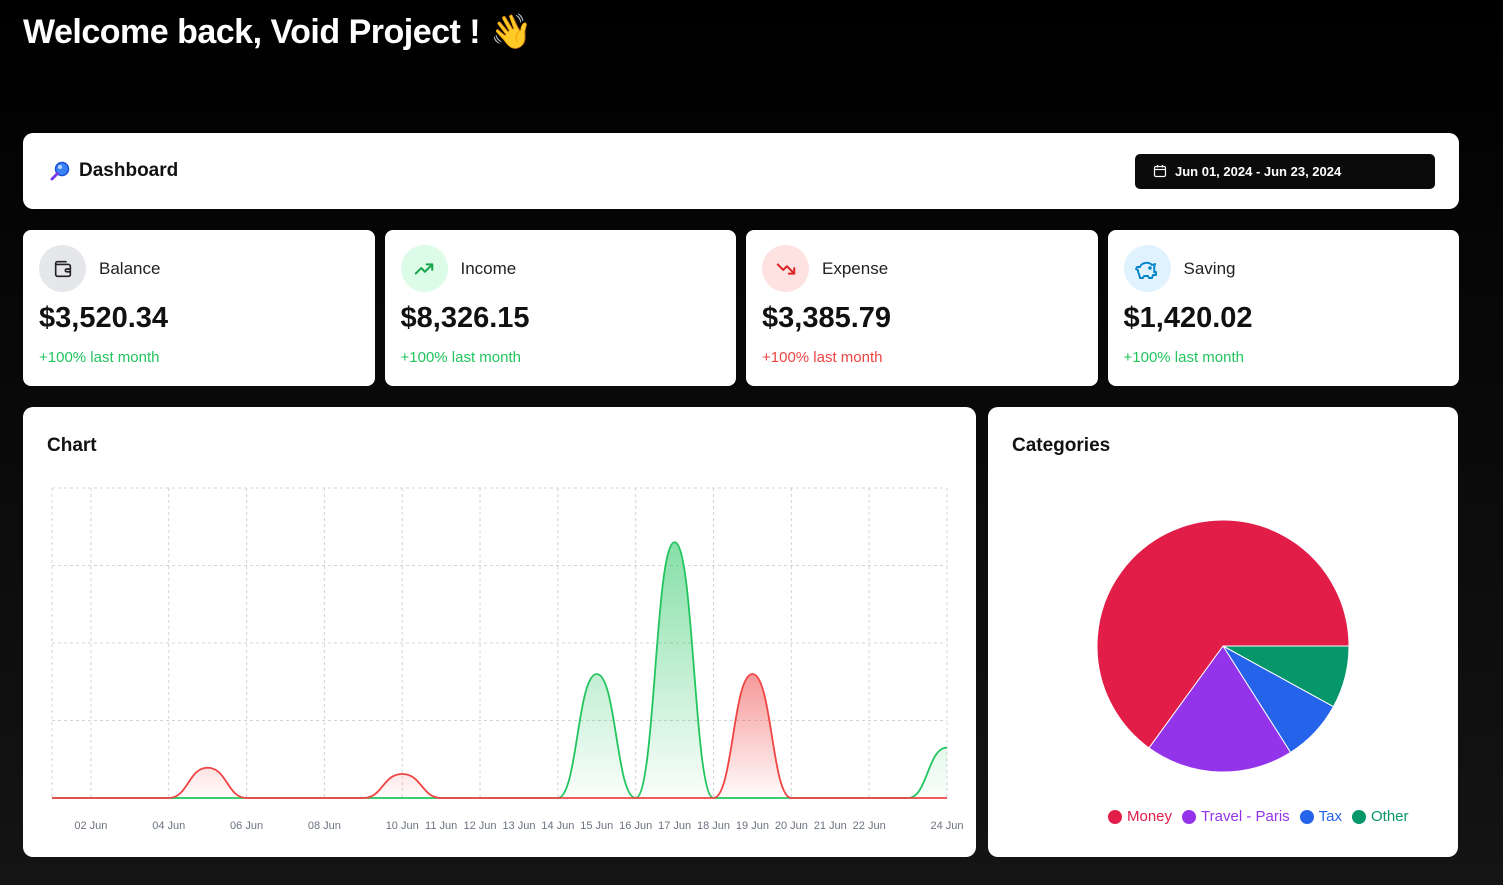 The image size is (1503, 885). What do you see at coordinates (946, 826) in the screenshot?
I see `x-tick-label: 24 Jun` at bounding box center [946, 826].